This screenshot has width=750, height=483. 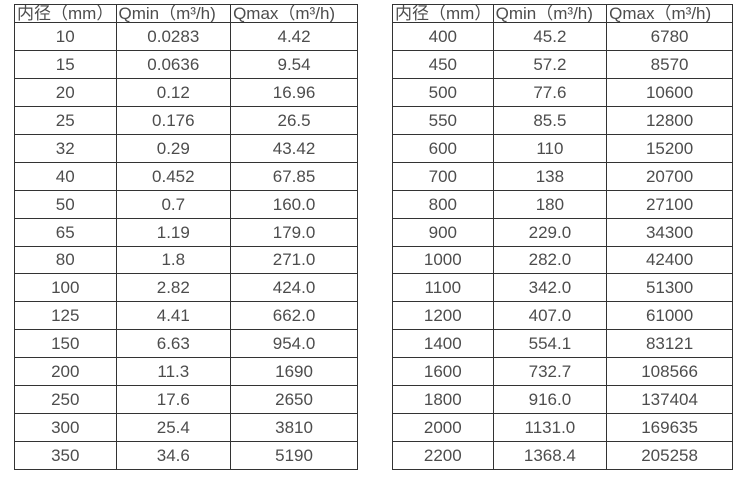 I want to click on table-row: 1800 916.0 137404, so click(x=562, y=400).